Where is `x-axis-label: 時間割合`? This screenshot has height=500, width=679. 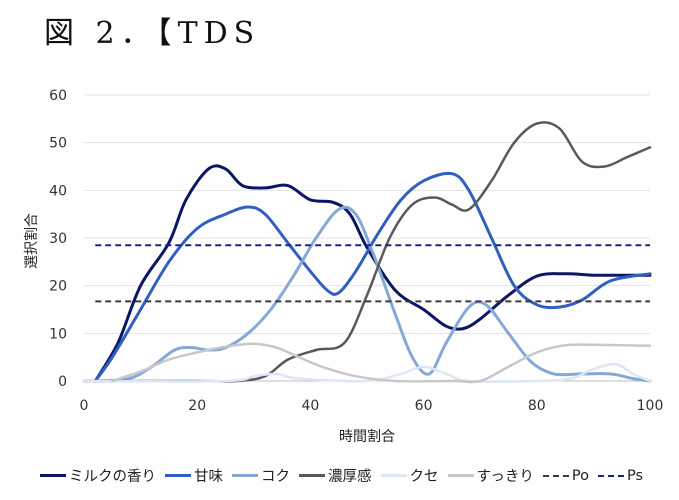
x-axis-label: 時間割合 is located at coordinates (367, 436).